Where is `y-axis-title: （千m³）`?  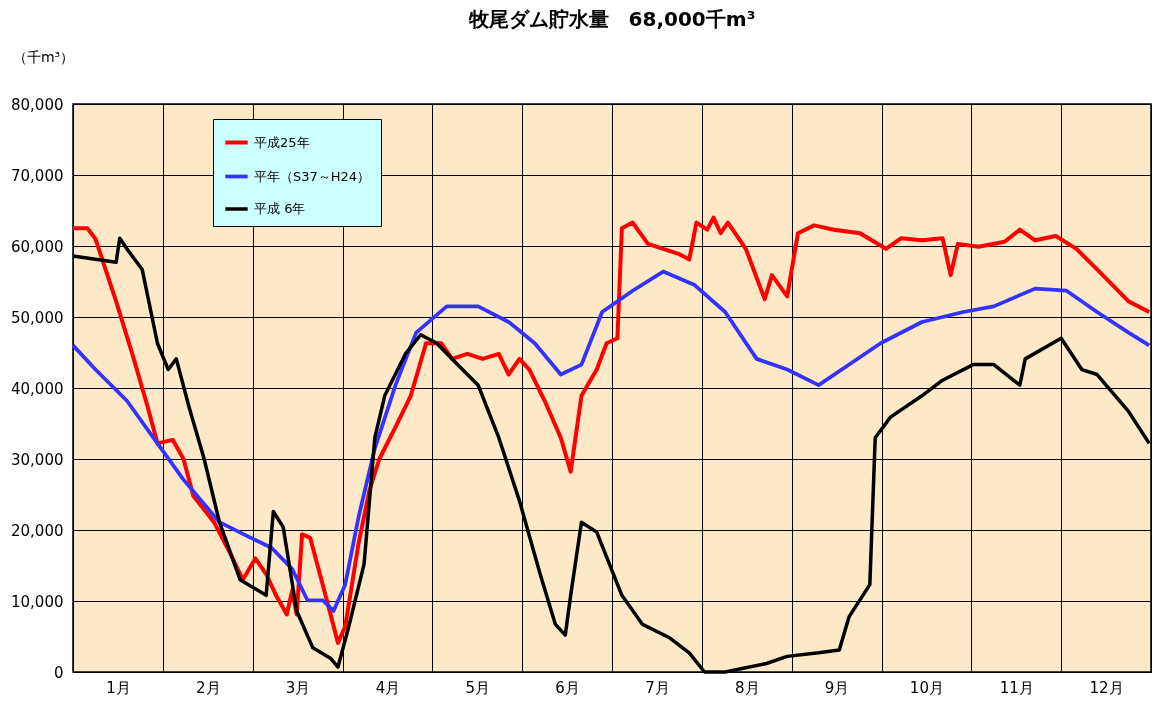
y-axis-title: （千m³） is located at coordinates (43, 56).